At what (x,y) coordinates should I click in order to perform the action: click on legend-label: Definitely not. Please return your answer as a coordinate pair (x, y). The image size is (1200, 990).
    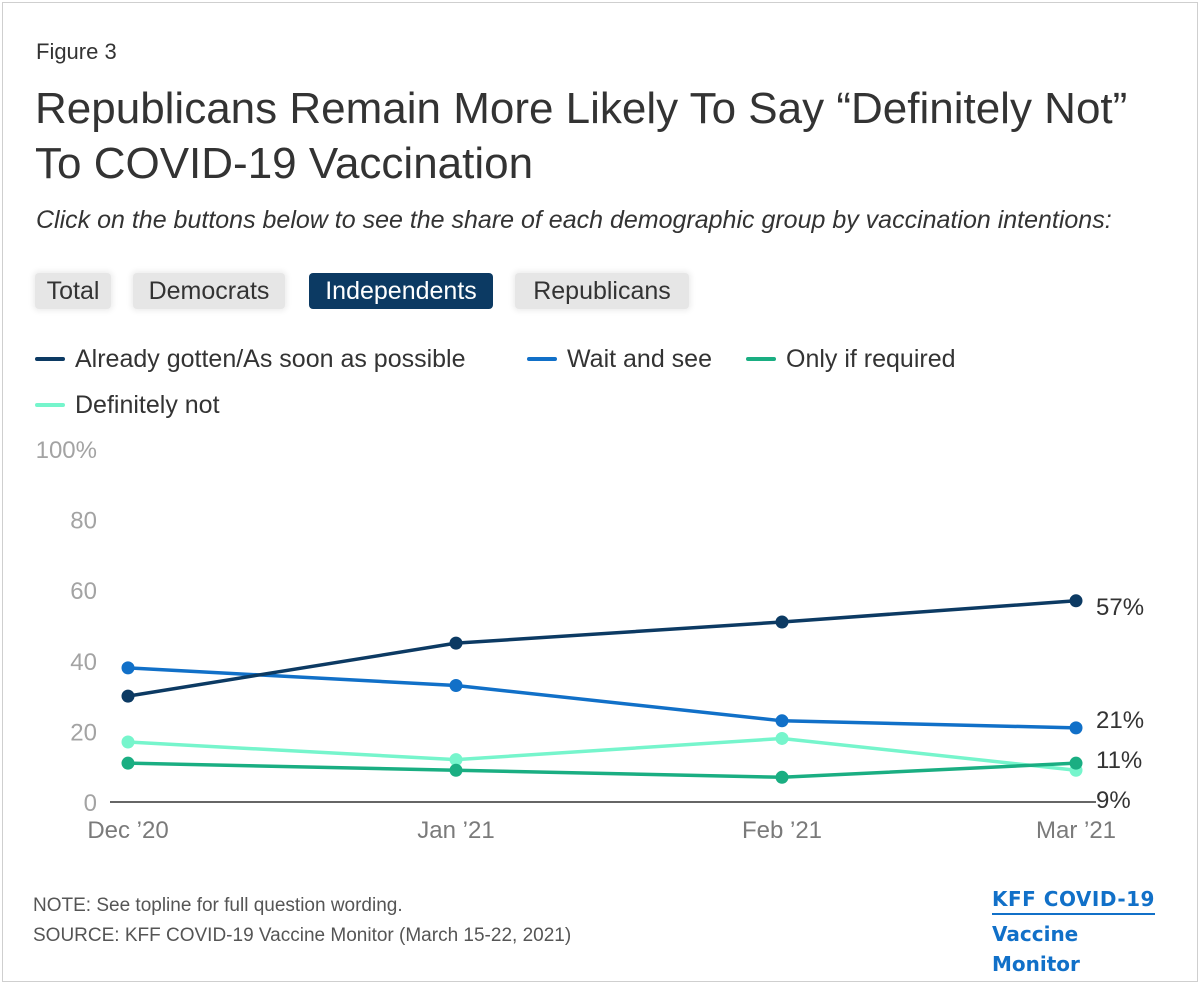
    Looking at the image, I should click on (147, 405).